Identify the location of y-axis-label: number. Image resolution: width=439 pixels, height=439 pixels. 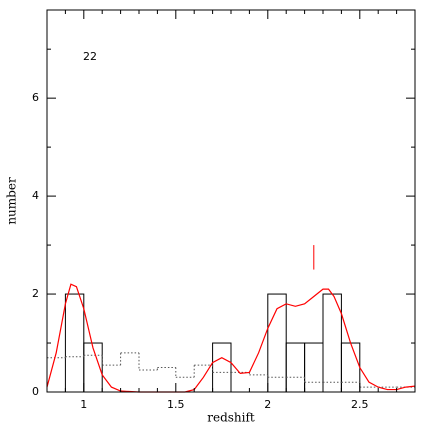
(12, 201).